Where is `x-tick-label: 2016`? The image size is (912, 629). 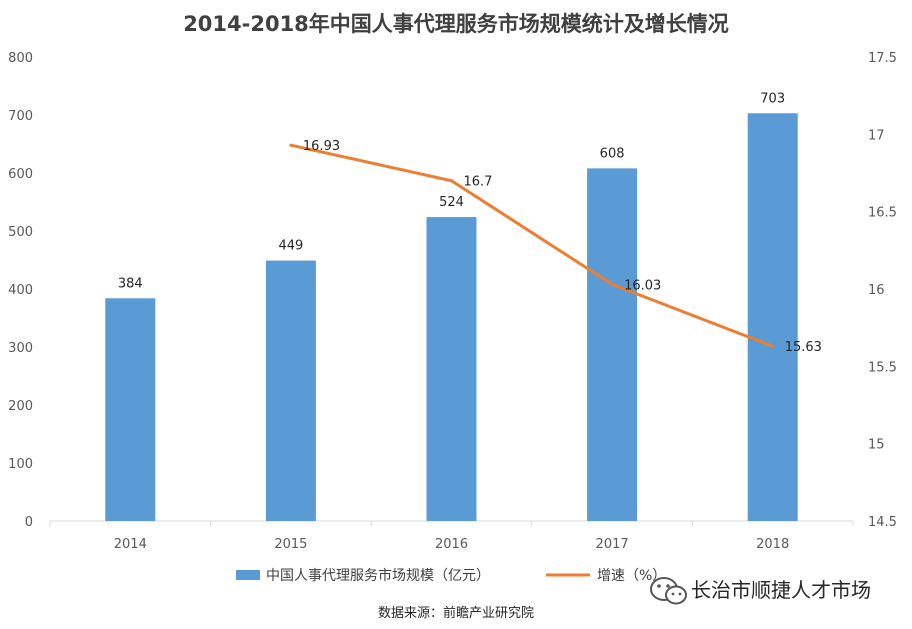
x-tick-label: 2016 is located at coordinates (451, 544).